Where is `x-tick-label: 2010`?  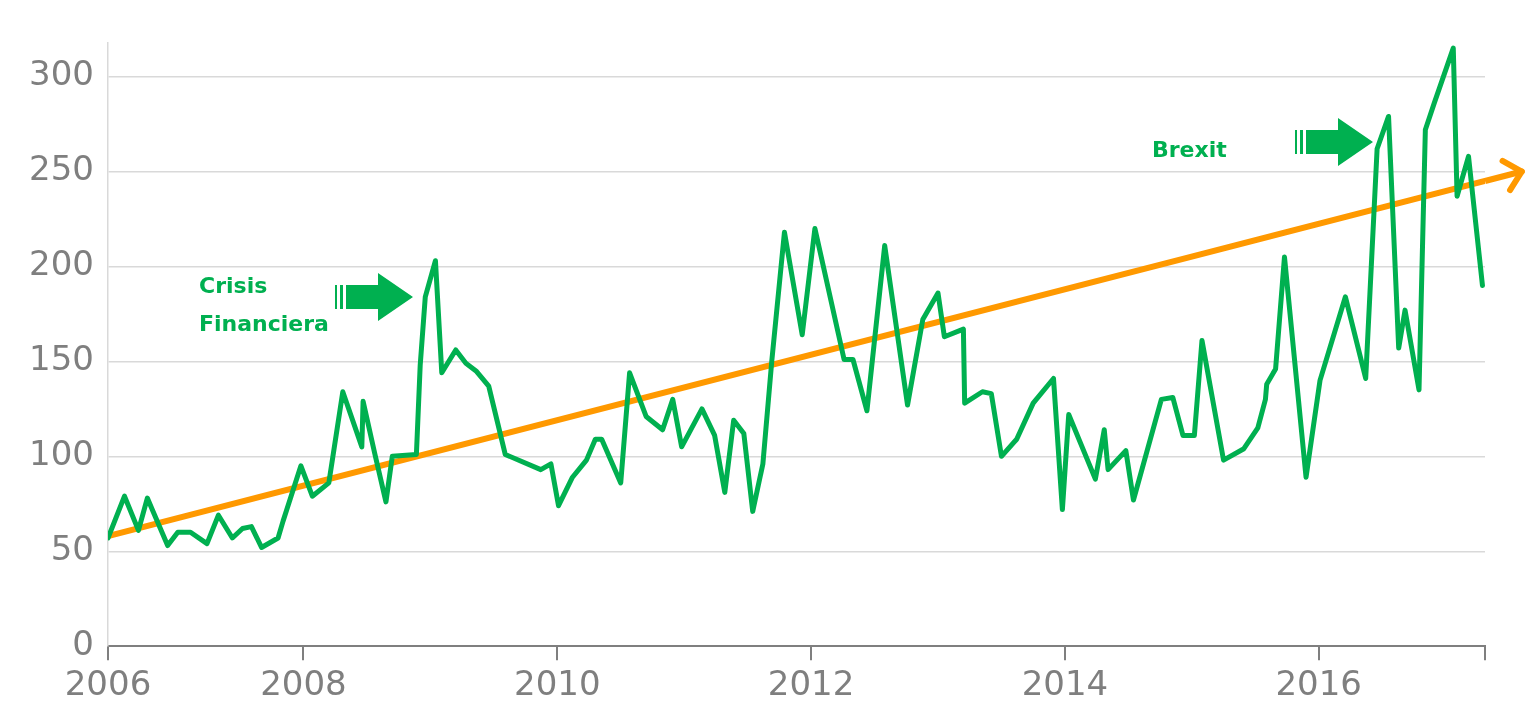
x-tick-label: 2010 is located at coordinates (557, 683).